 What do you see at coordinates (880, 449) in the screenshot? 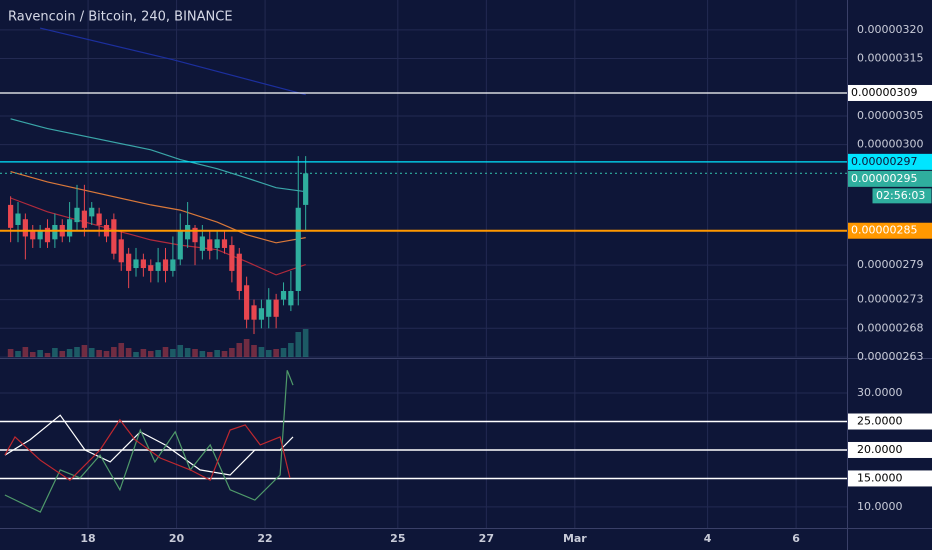
I see `y-tick-label: 20.0000` at bounding box center [880, 449].